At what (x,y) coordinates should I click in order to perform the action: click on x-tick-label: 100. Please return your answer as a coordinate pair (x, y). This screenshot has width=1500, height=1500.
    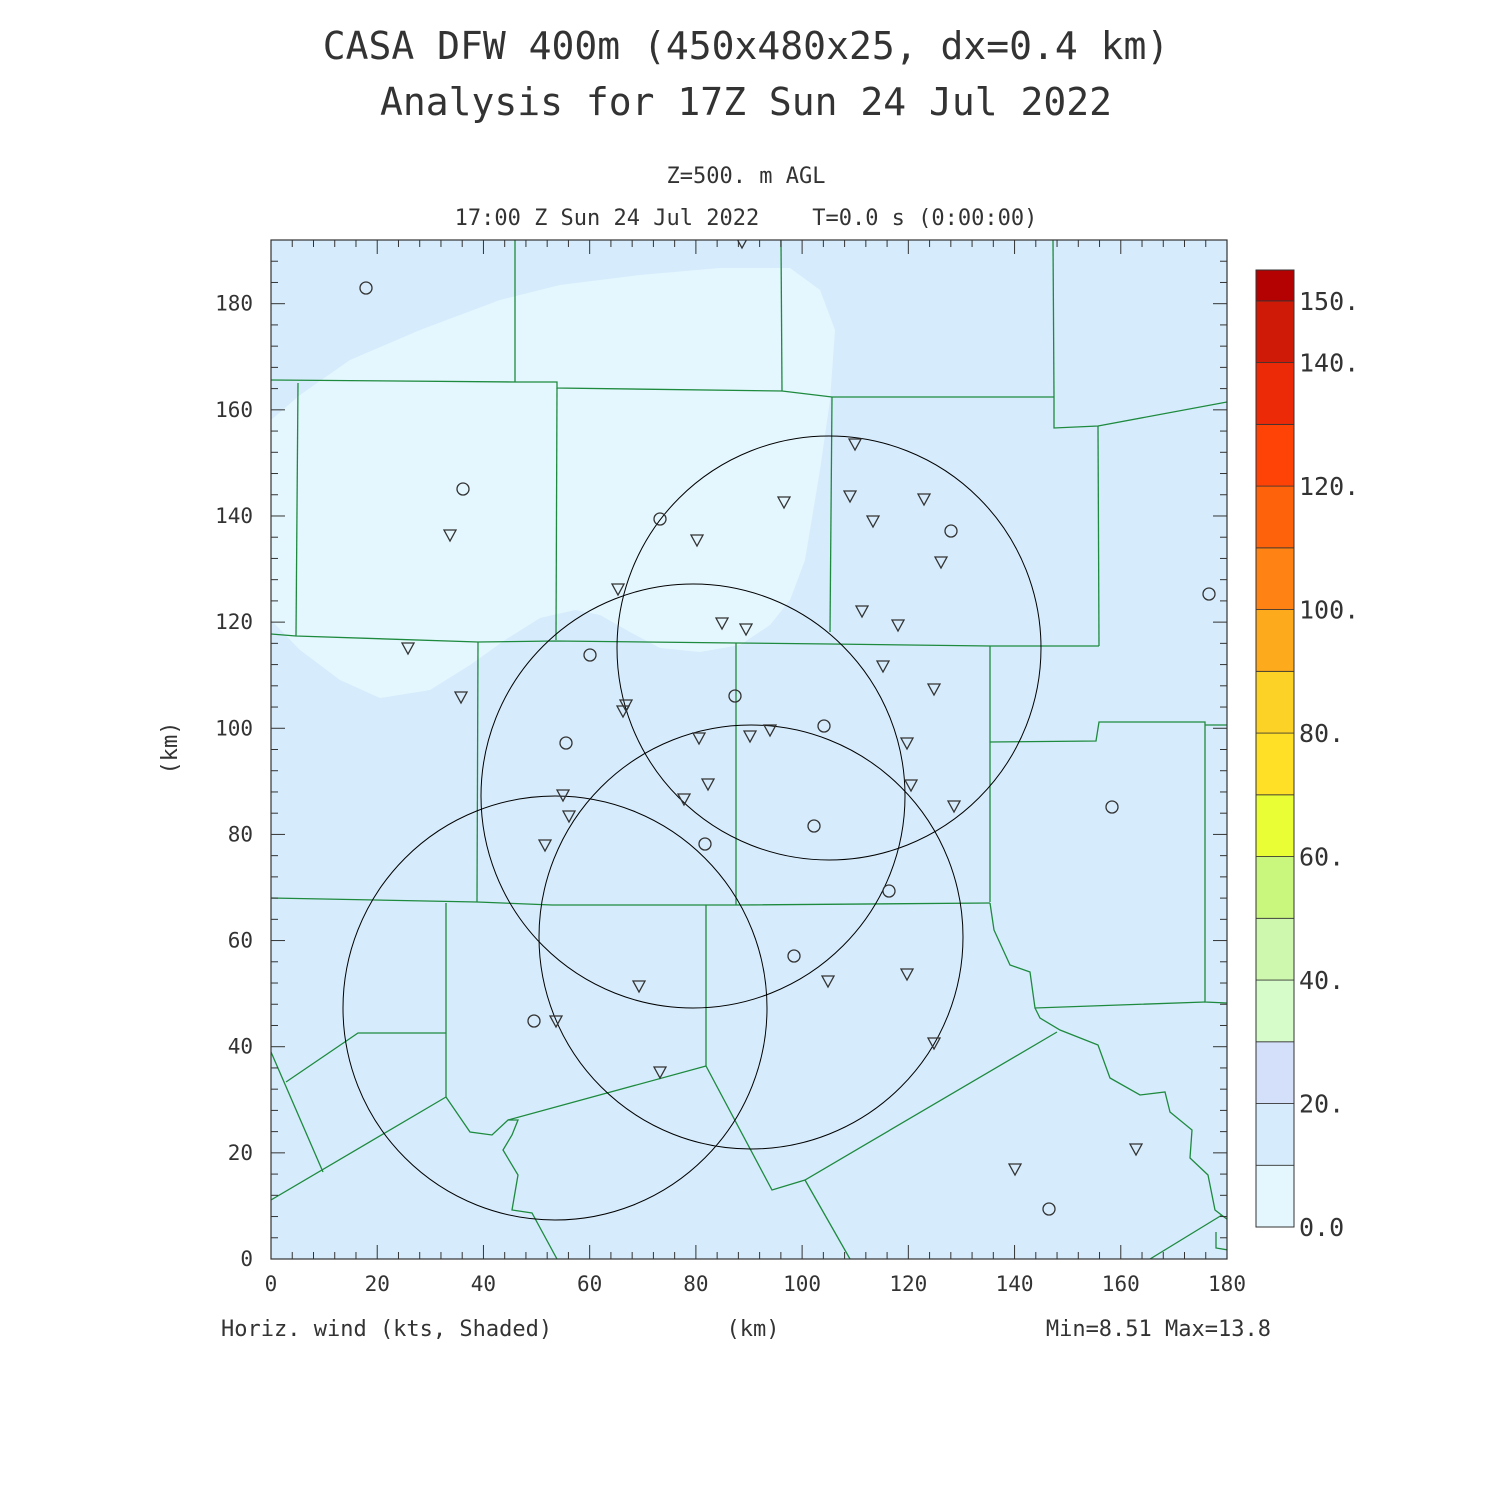
    Looking at the image, I should click on (802, 1284).